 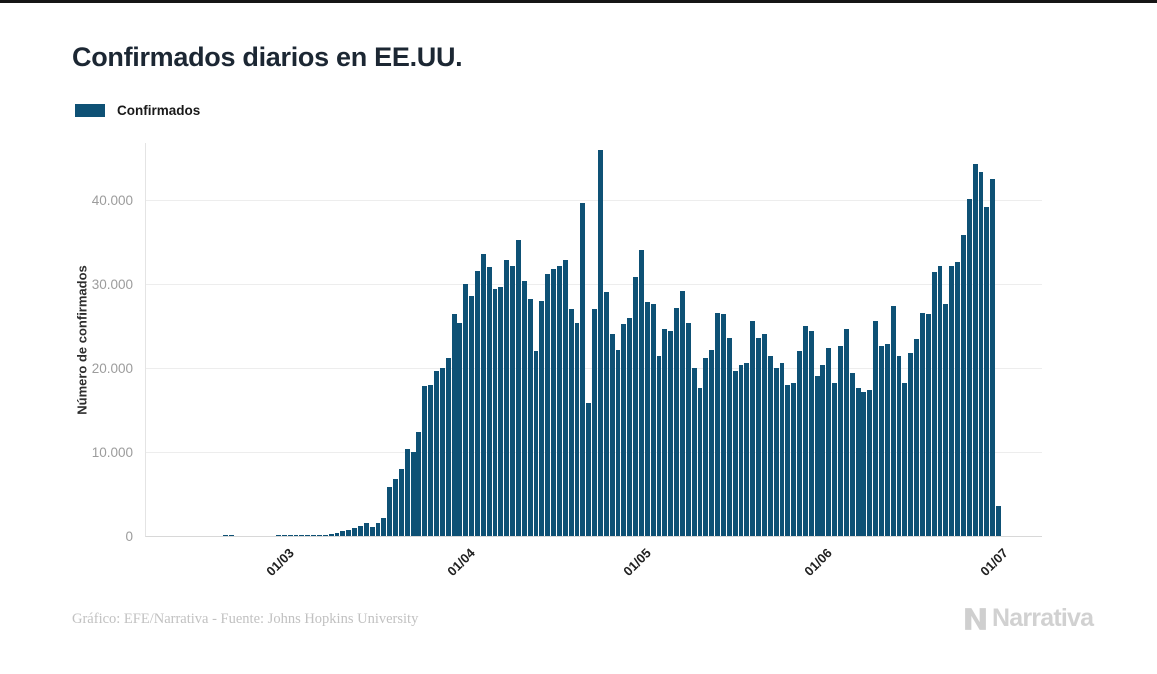 I want to click on legend-item-confirmados: Confirmados, so click(x=137, y=110).